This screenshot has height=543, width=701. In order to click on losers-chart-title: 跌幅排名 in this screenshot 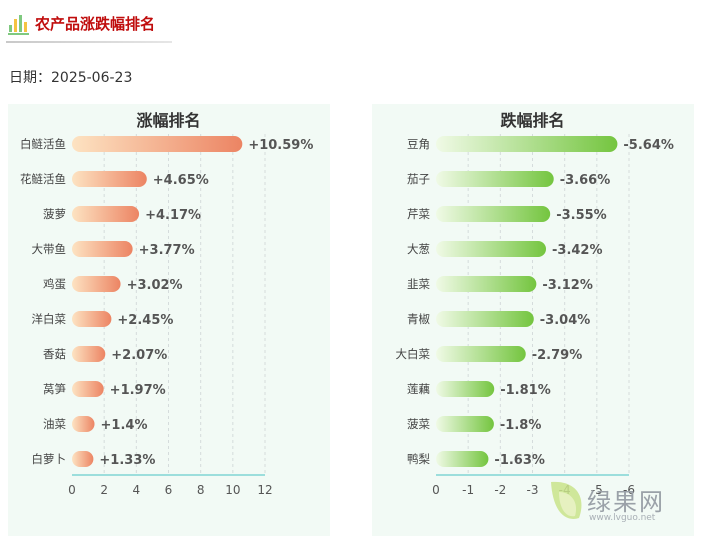, I will do `click(532, 120)`.